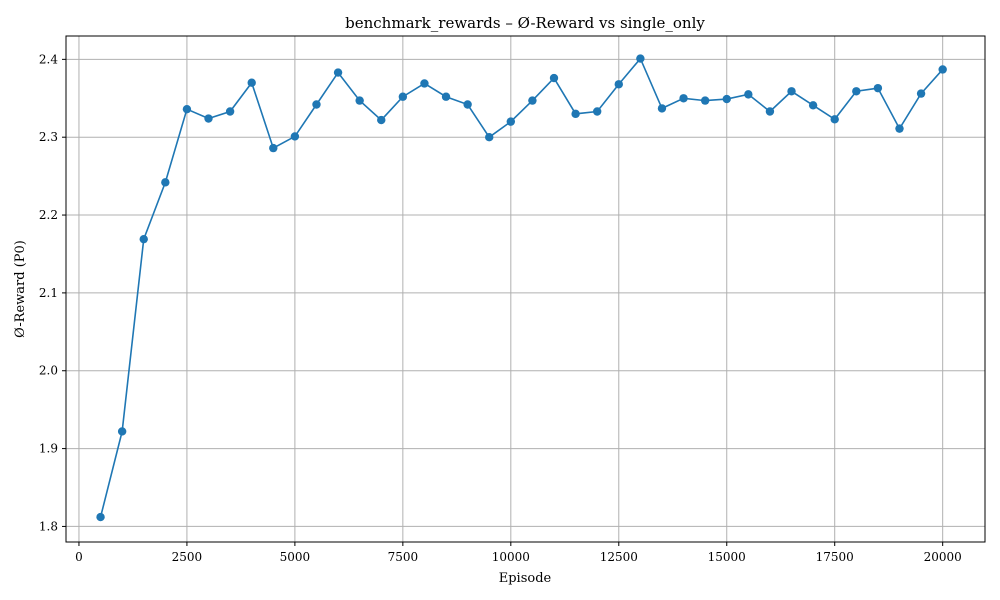 The width and height of the screenshot is (1000, 600). I want to click on y-tick-label: 2.3, so click(48, 137).